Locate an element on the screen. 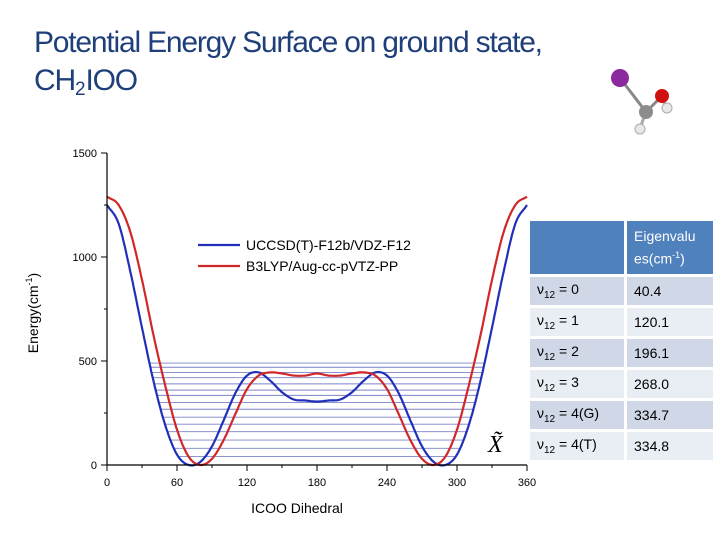 This screenshot has height=540, width=720. table-header-row: Eigenvalu es(cm-1) is located at coordinates (621, 247).